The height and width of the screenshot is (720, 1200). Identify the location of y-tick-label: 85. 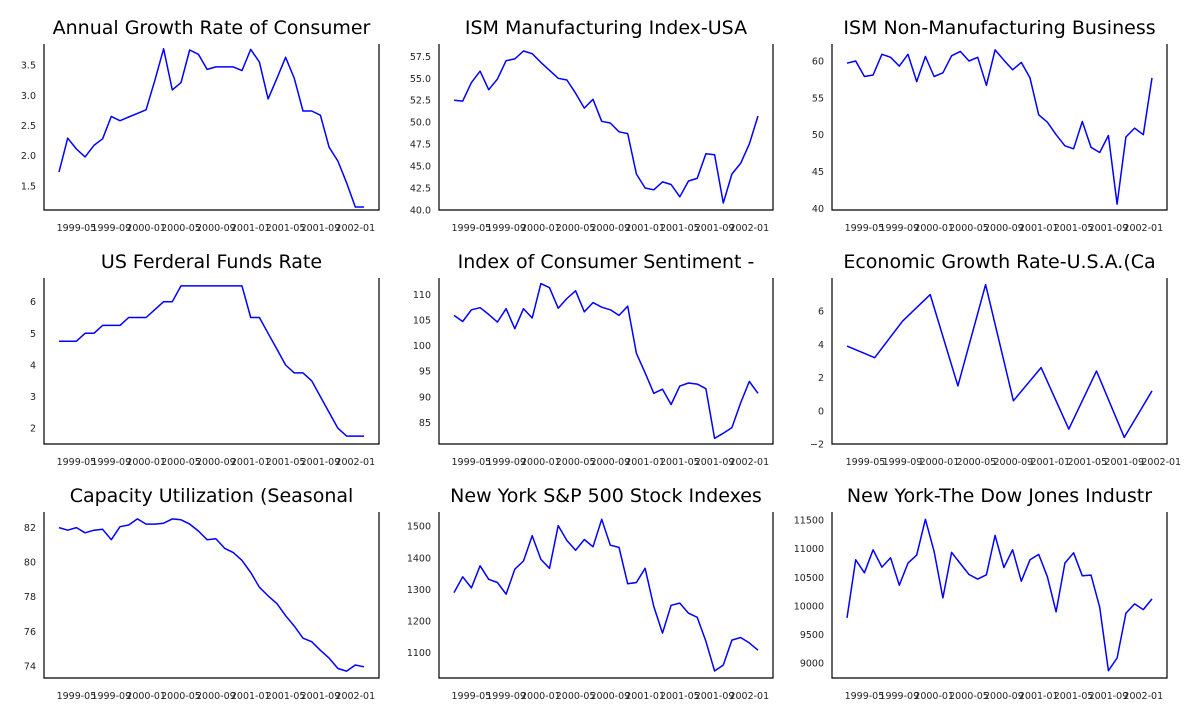
(425, 423).